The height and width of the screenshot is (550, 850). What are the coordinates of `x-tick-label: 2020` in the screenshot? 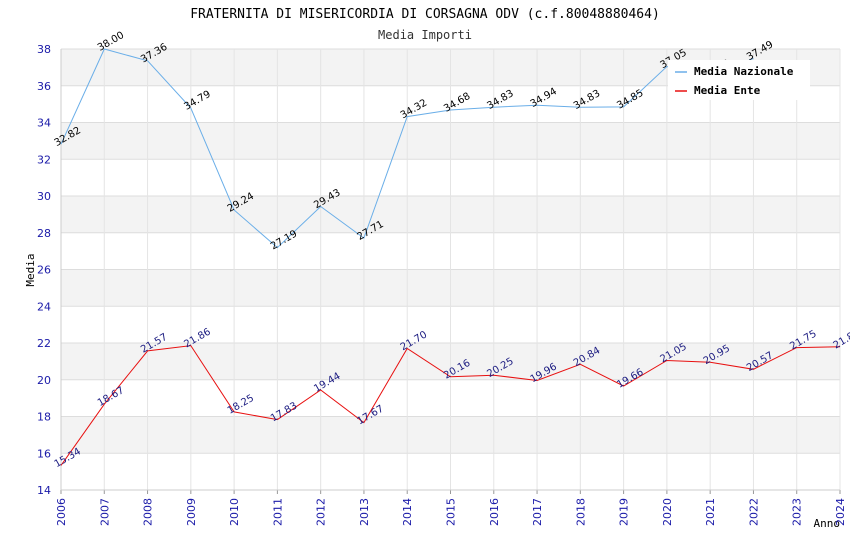 It's located at (667, 512).